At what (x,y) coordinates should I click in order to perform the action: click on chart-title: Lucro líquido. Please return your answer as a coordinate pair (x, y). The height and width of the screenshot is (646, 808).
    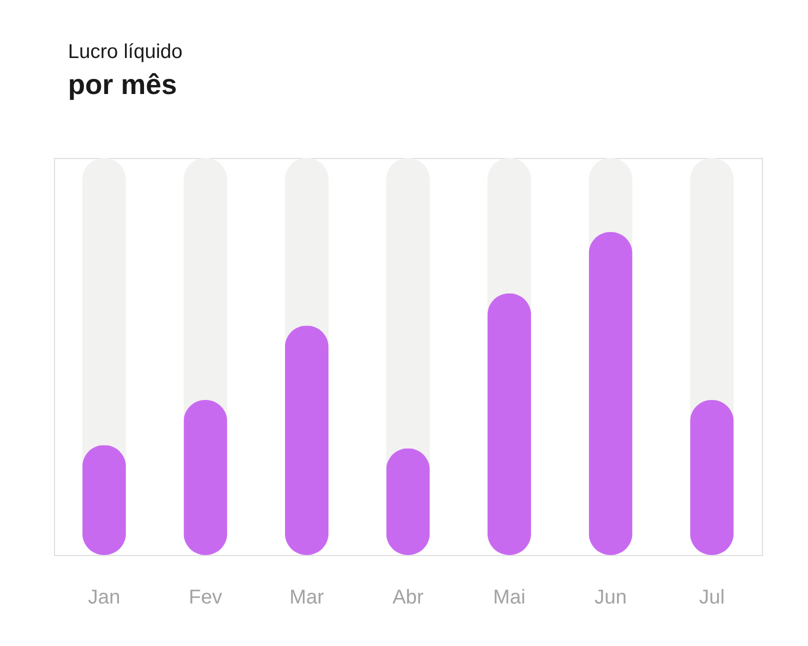
    Looking at the image, I should click on (125, 52).